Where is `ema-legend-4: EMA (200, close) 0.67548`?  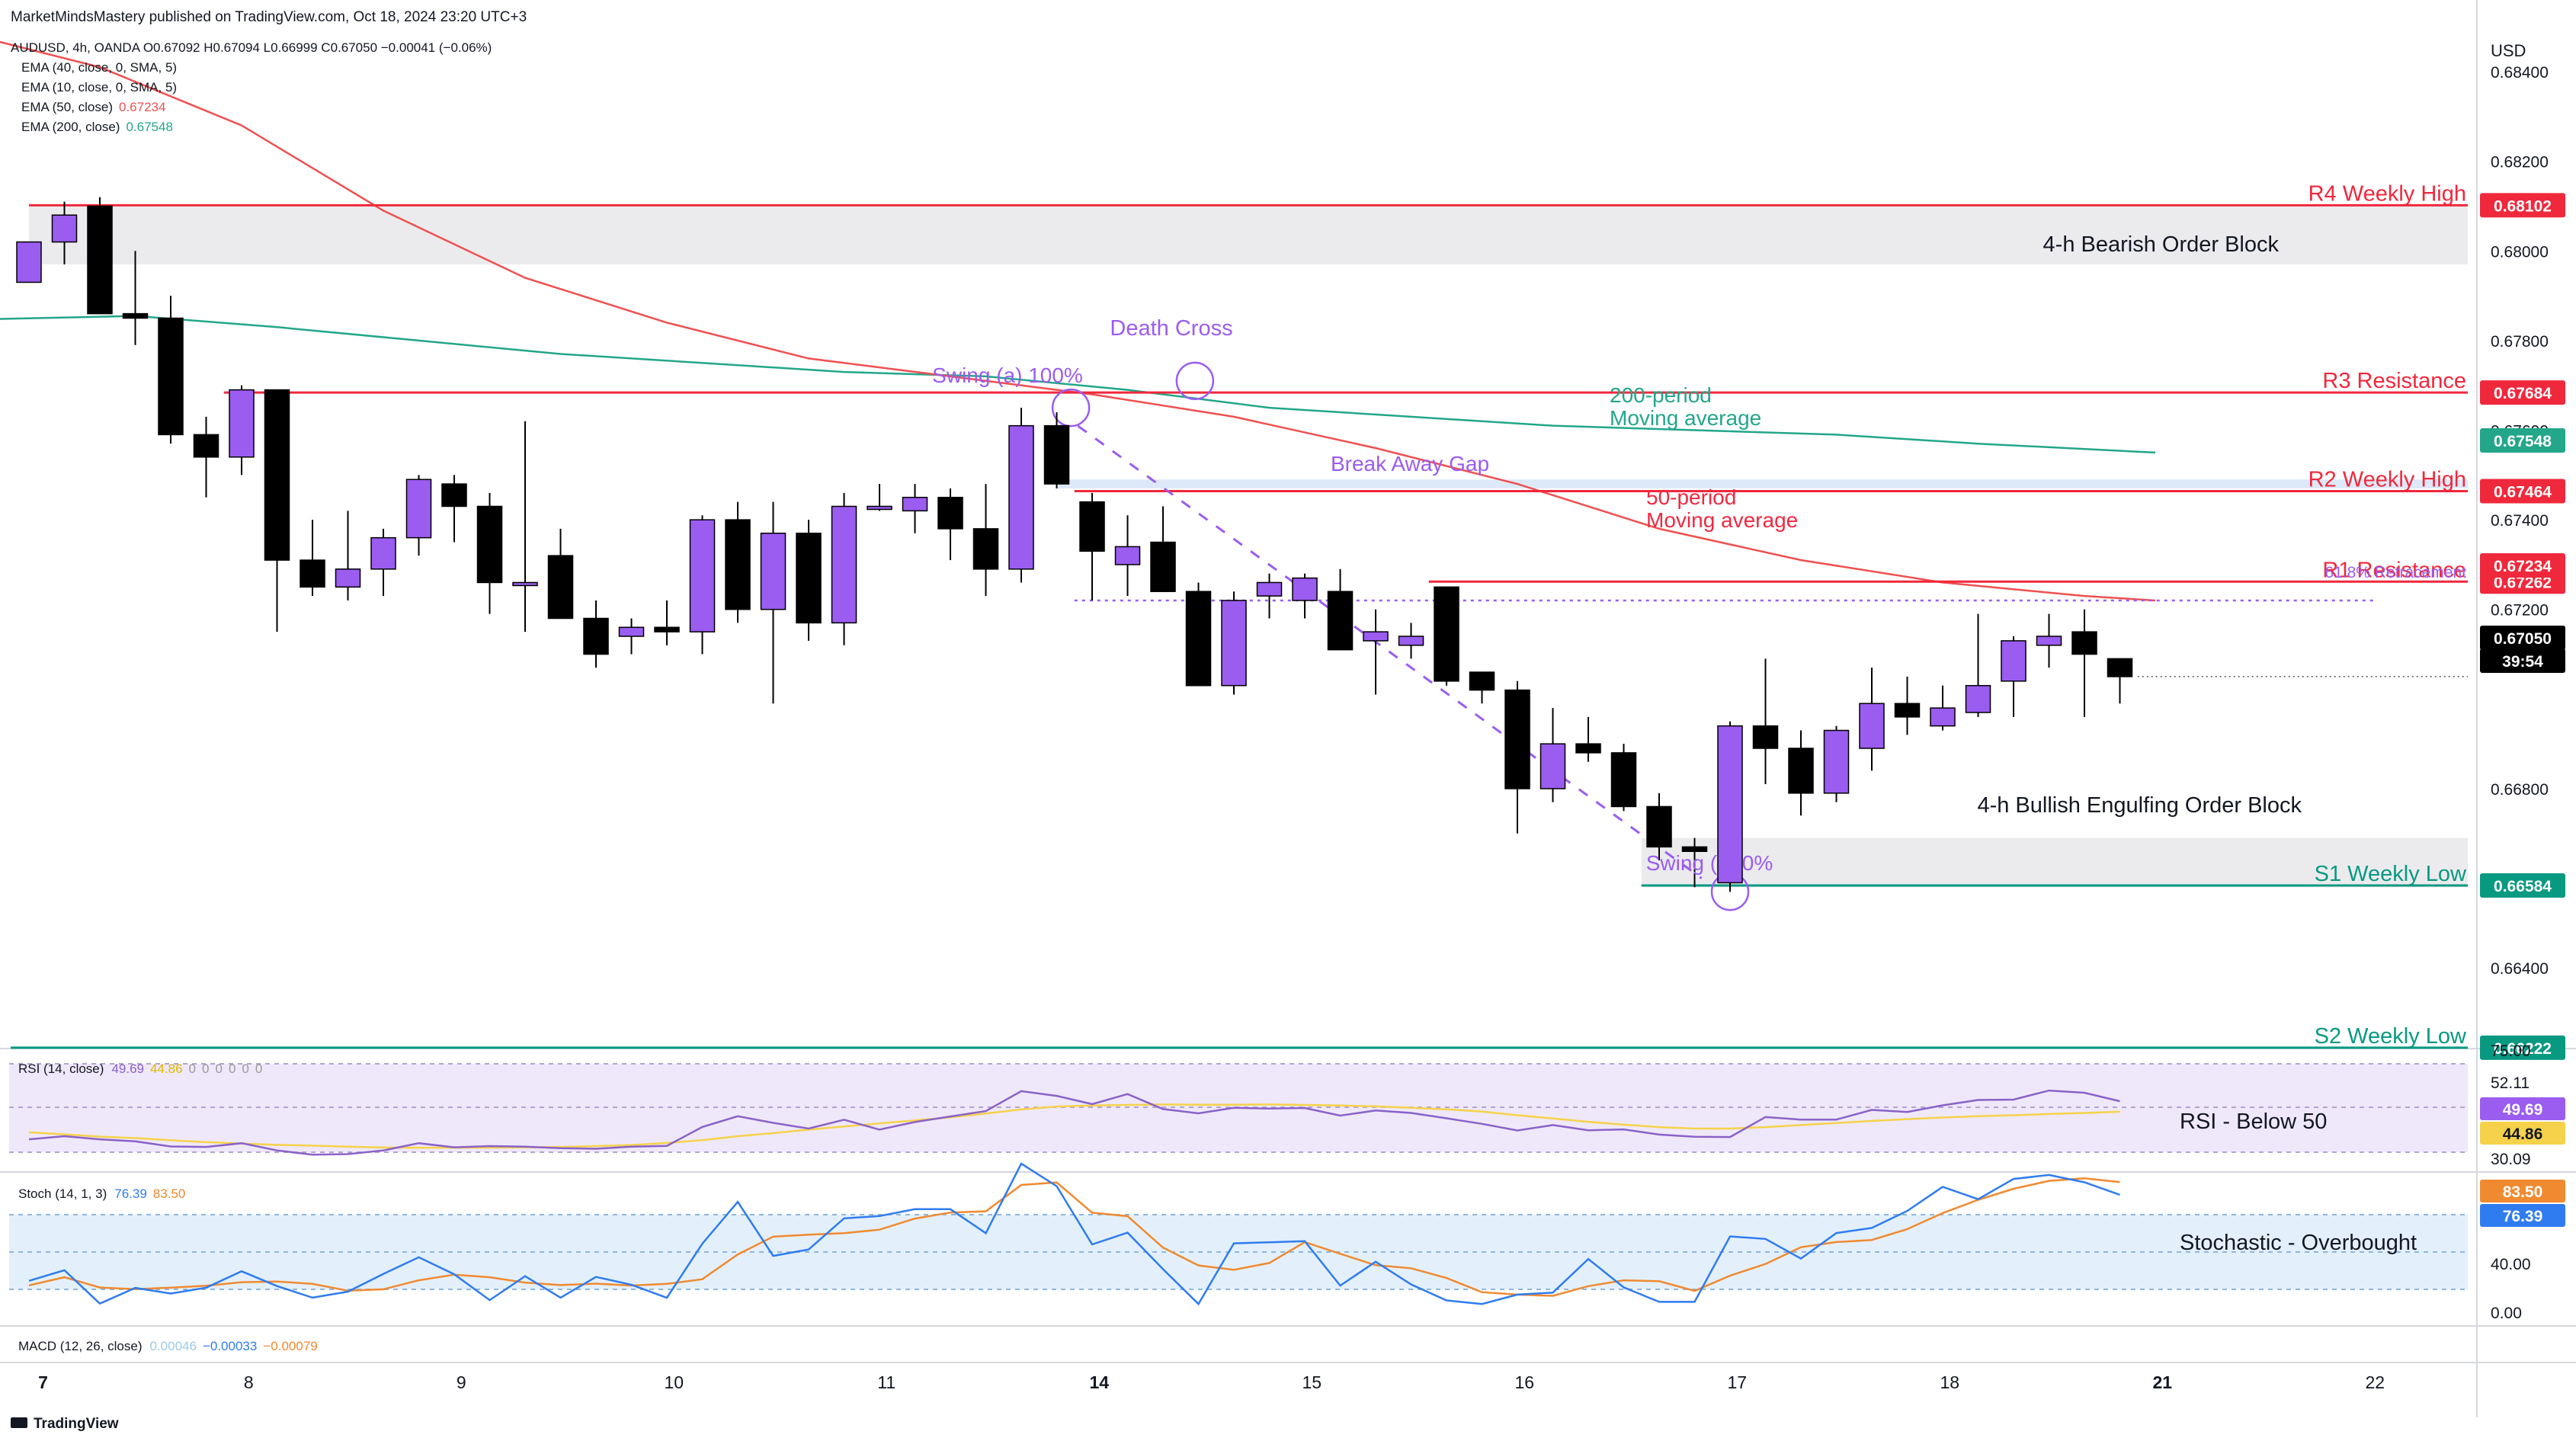 ema-legend-4: EMA (200, close) 0.67548 is located at coordinates (97, 127).